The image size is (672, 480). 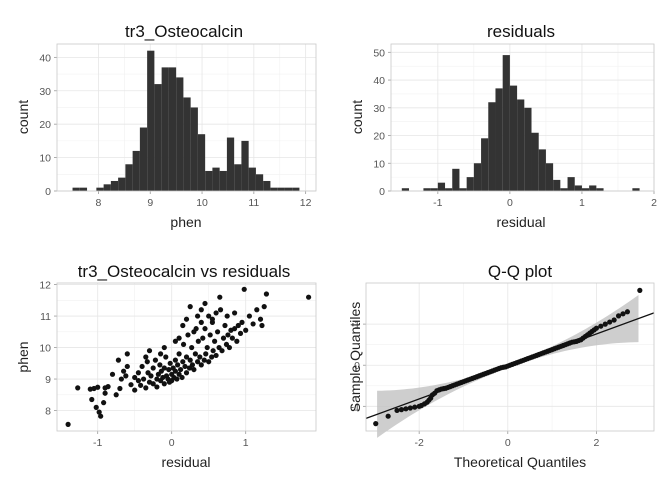 I want to click on y-tick-label: 40, so click(x=379, y=81).